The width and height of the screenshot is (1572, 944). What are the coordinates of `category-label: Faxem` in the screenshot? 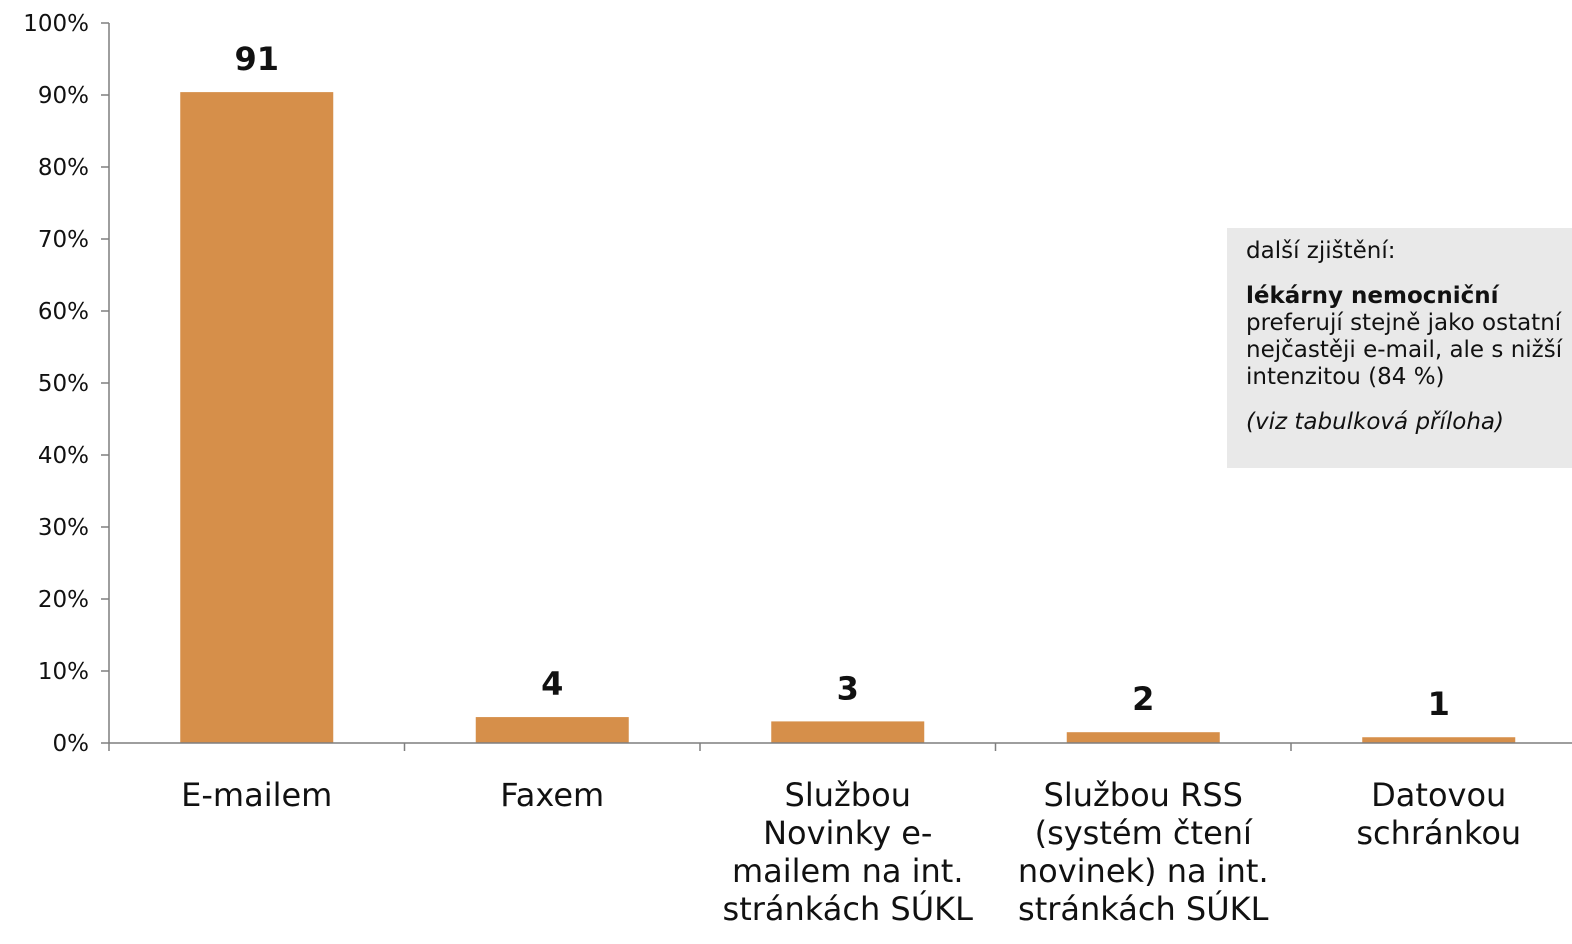 It's located at (552, 795).